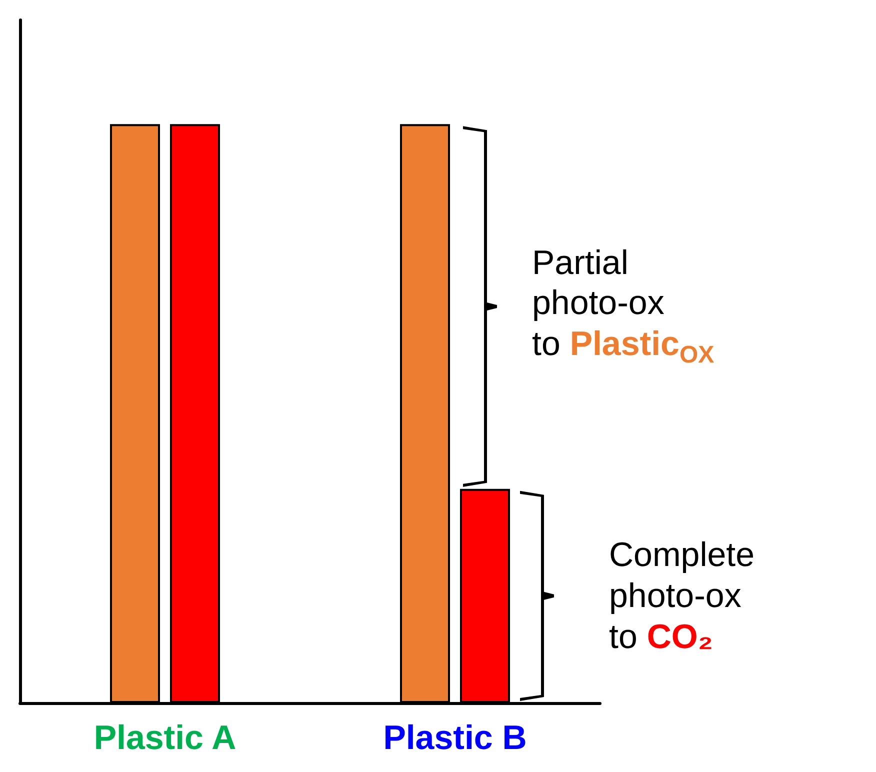 Image resolution: width=876 pixels, height=772 pixels. What do you see at coordinates (624, 306) in the screenshot?
I see `annotation: Partial photo-ox to Plastic$_{OX}$` at bounding box center [624, 306].